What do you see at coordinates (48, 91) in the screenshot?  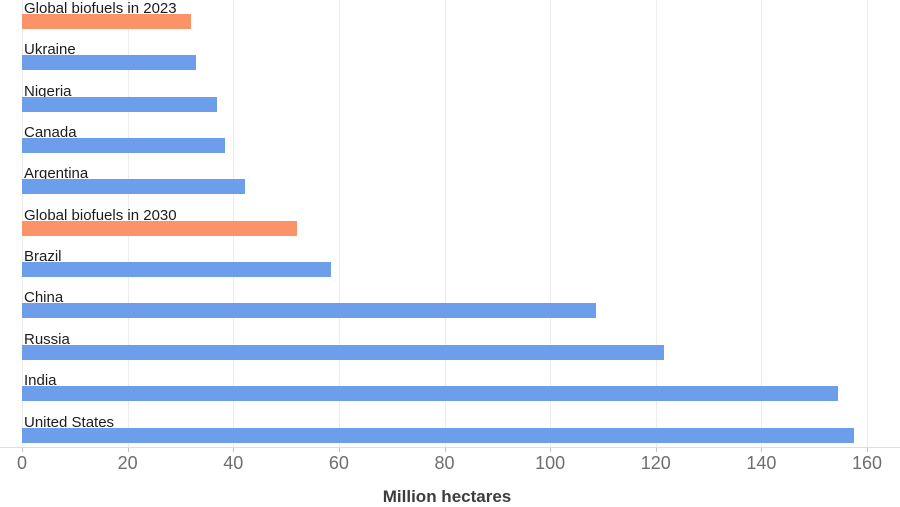 I see `category-label: Nigeria` at bounding box center [48, 91].